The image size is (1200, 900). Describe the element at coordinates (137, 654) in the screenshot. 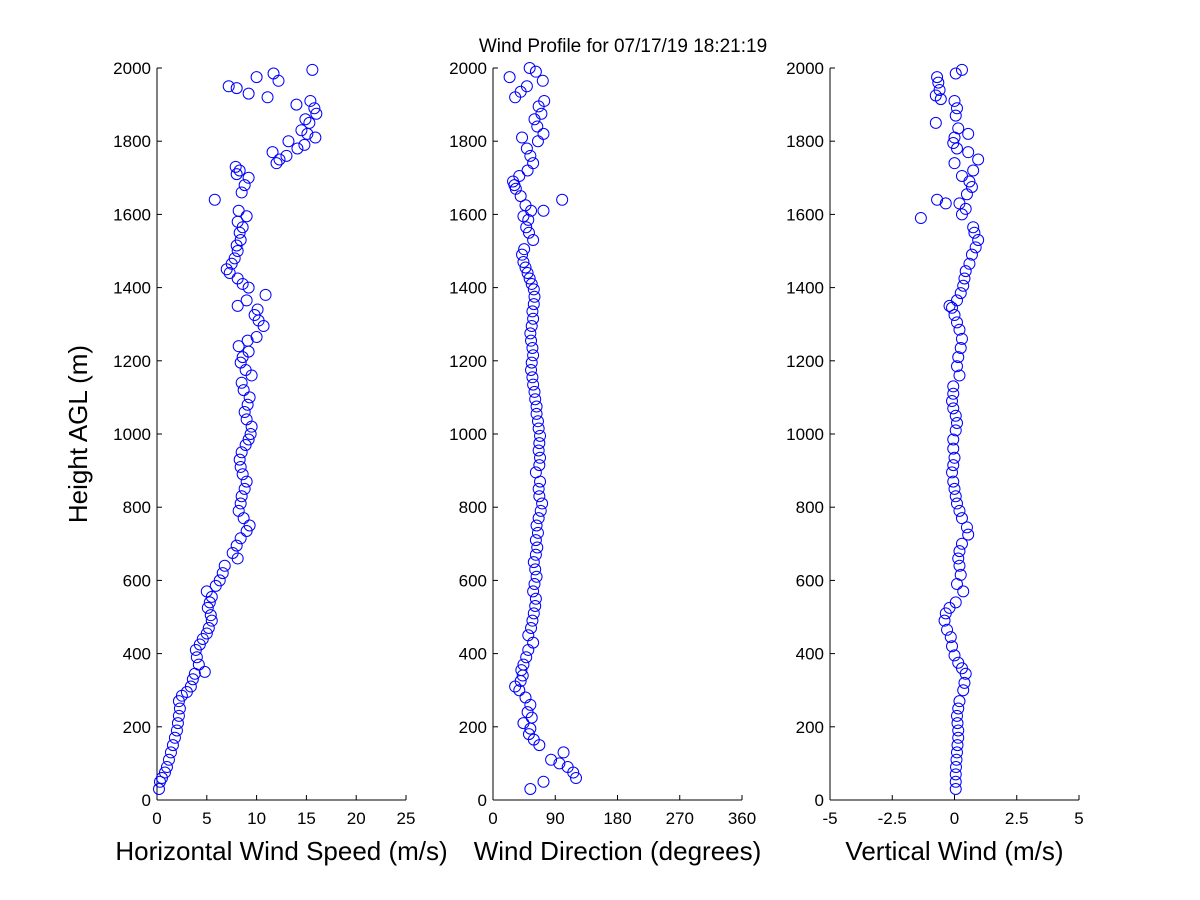

I see `speed-y-tick-label: 400` at that location.